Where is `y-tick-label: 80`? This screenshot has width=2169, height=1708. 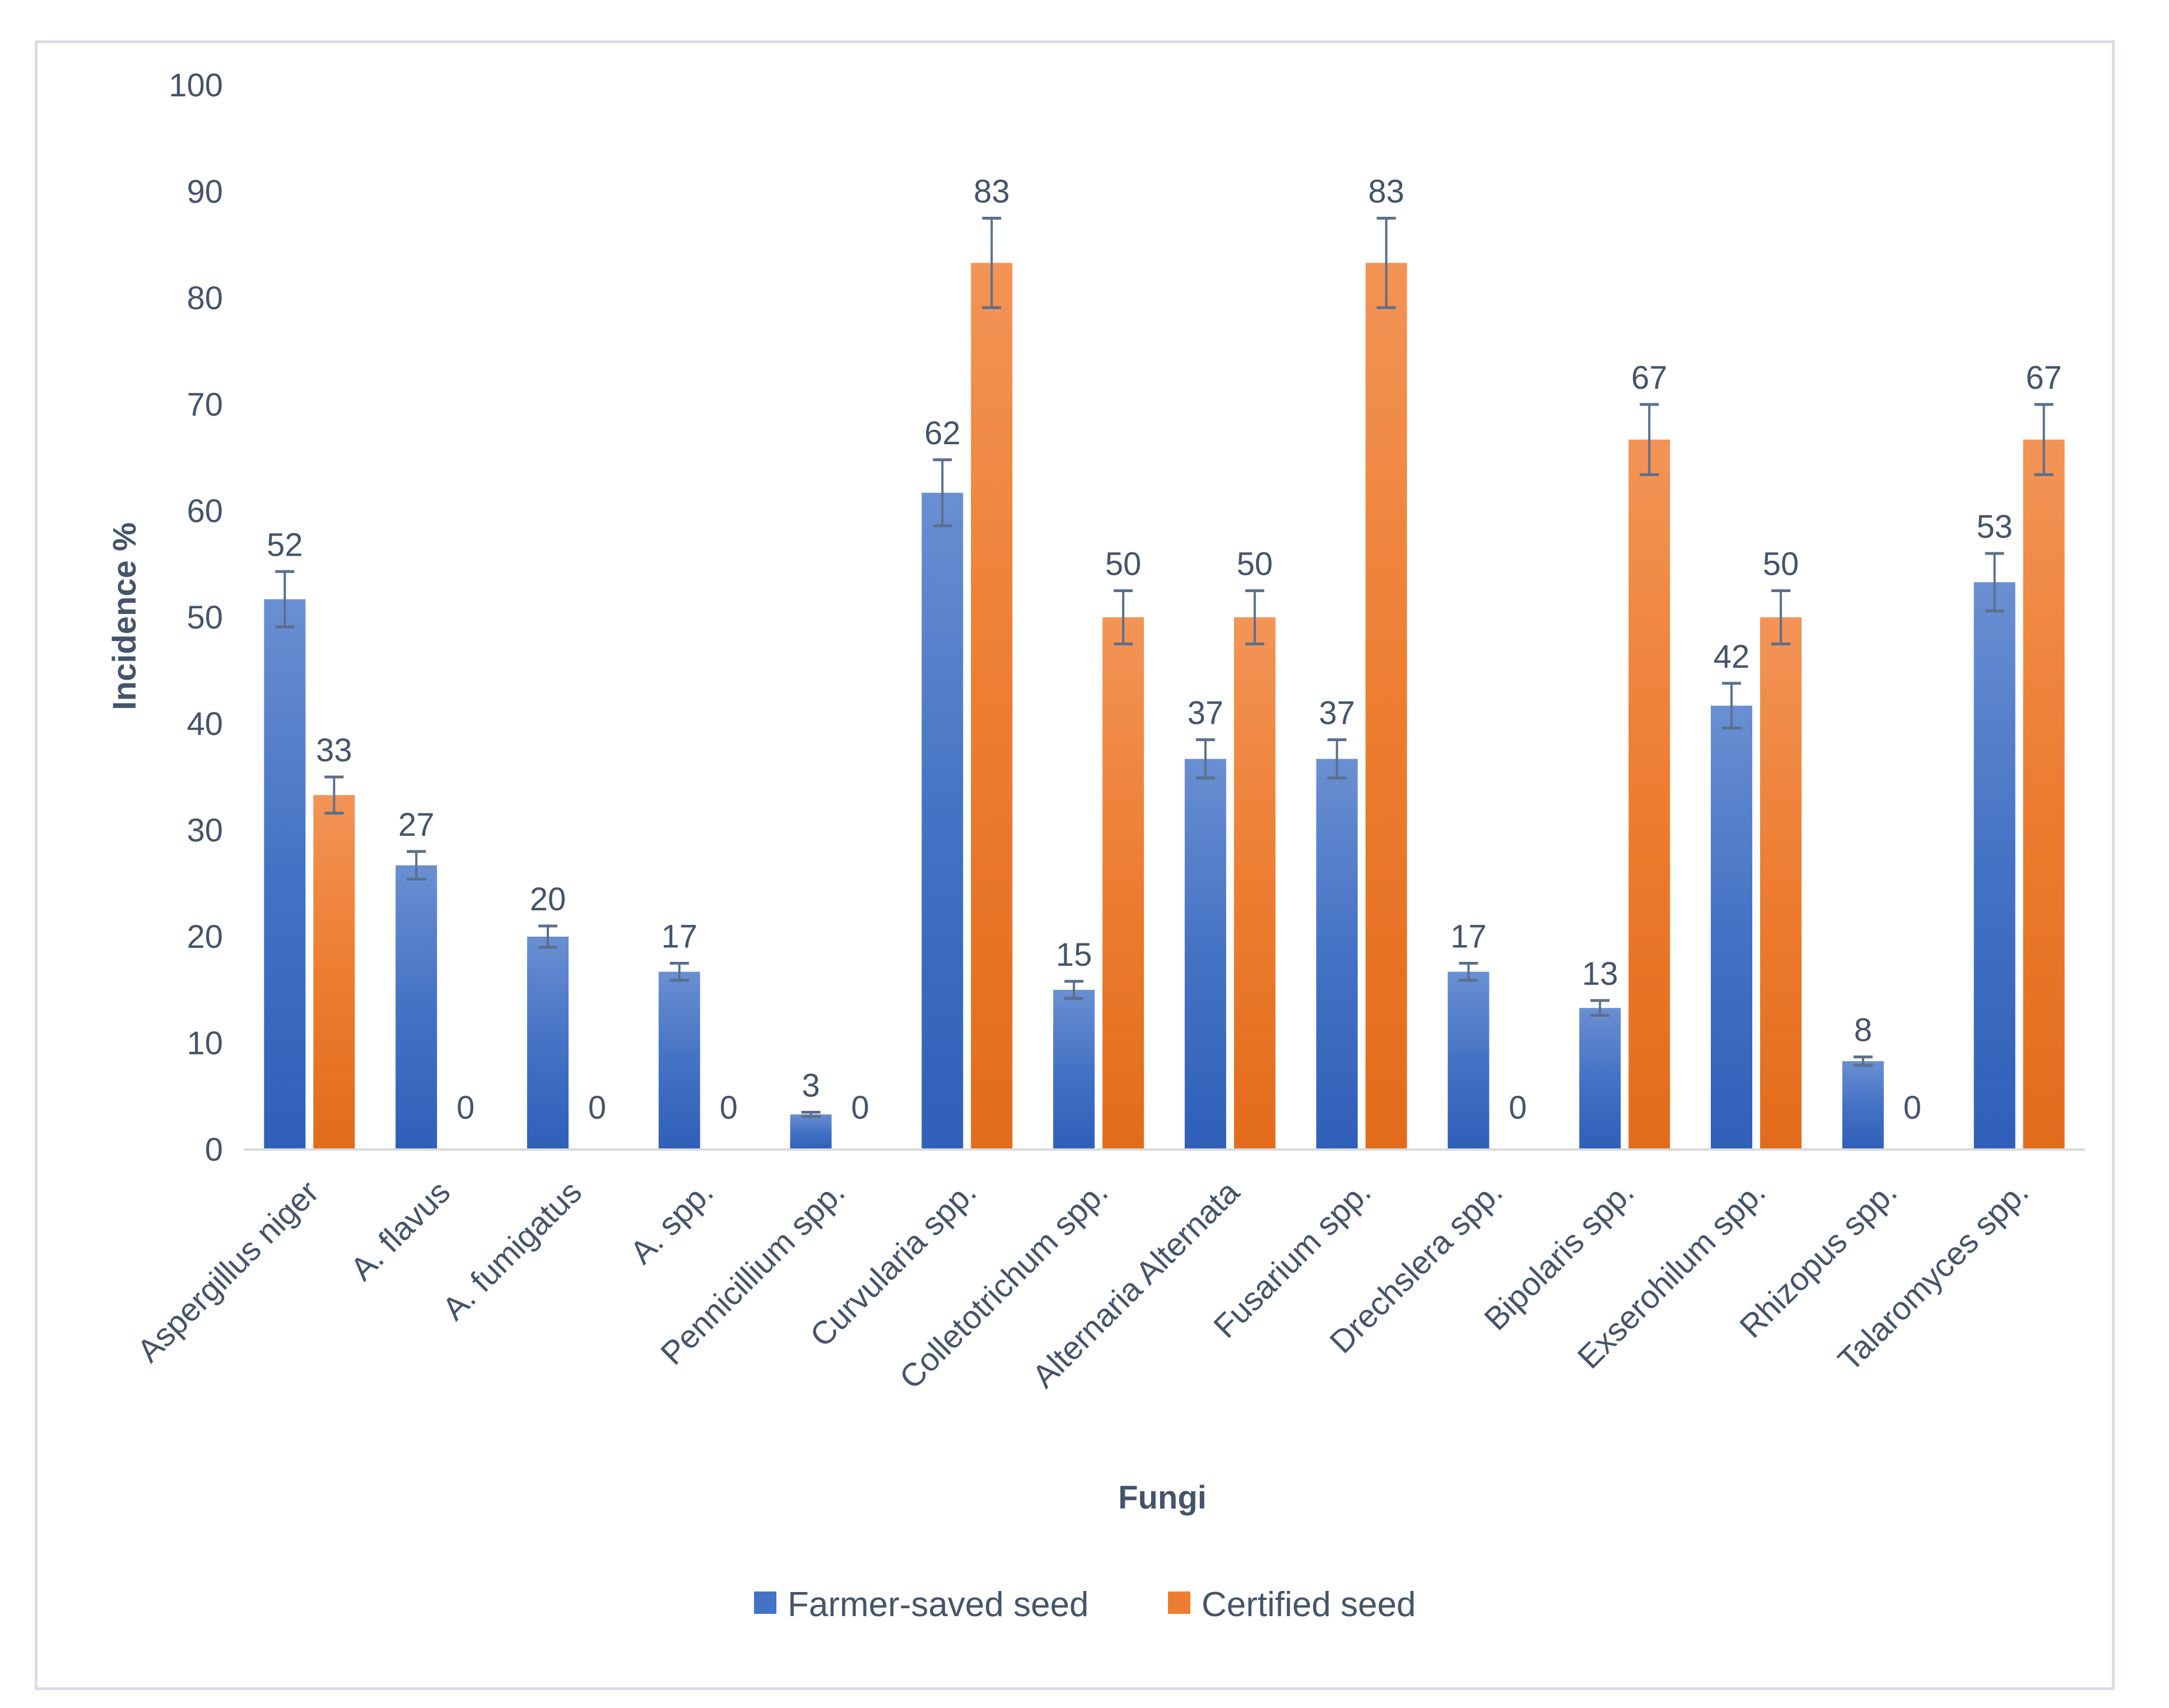
y-tick-label: 80 is located at coordinates (205, 299).